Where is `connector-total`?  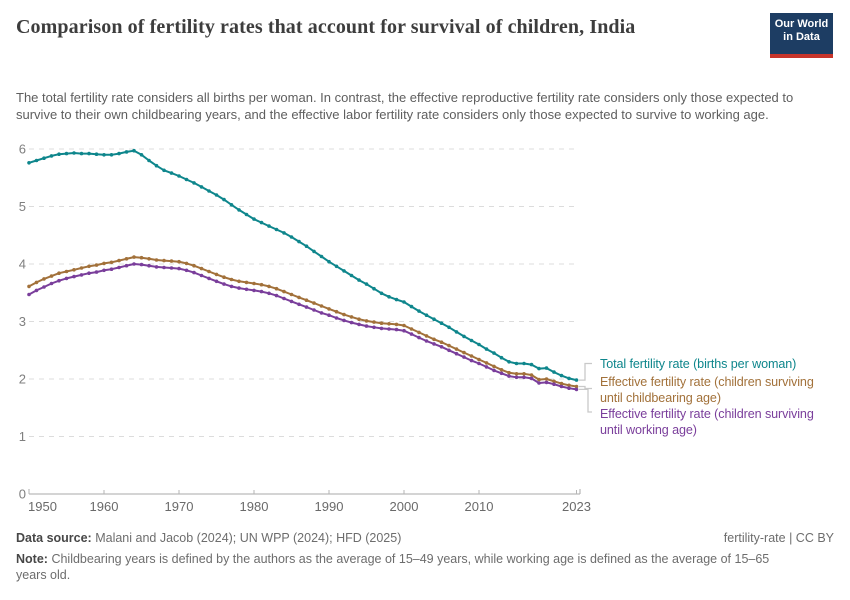 connector-total is located at coordinates (585, 371).